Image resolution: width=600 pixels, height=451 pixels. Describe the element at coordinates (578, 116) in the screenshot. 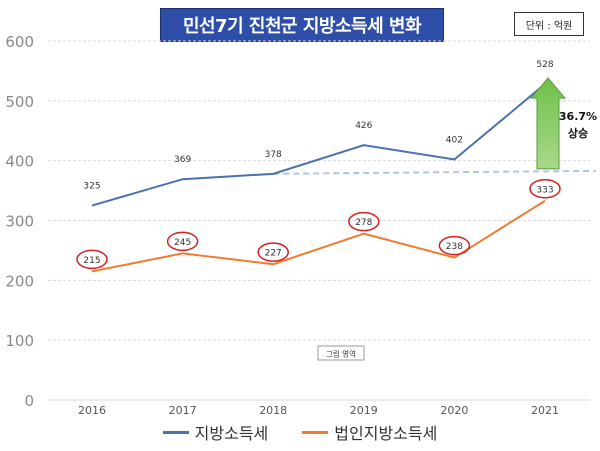

I see `increase-percent: 36.7%` at that location.